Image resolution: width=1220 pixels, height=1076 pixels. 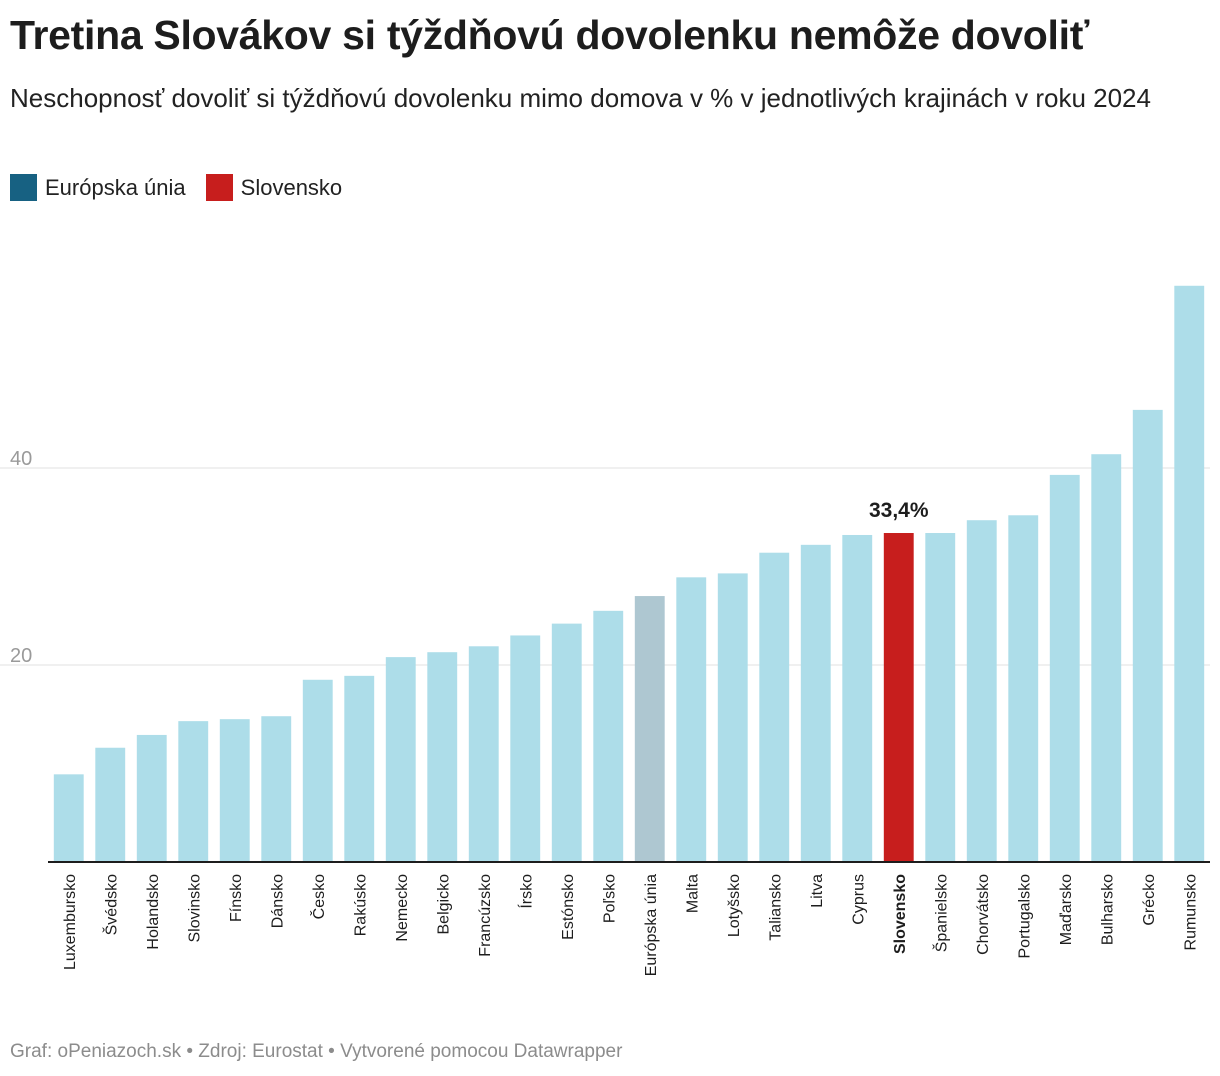 What do you see at coordinates (110, 904) in the screenshot?
I see `x-tick-label-svedsko: Švédsko` at bounding box center [110, 904].